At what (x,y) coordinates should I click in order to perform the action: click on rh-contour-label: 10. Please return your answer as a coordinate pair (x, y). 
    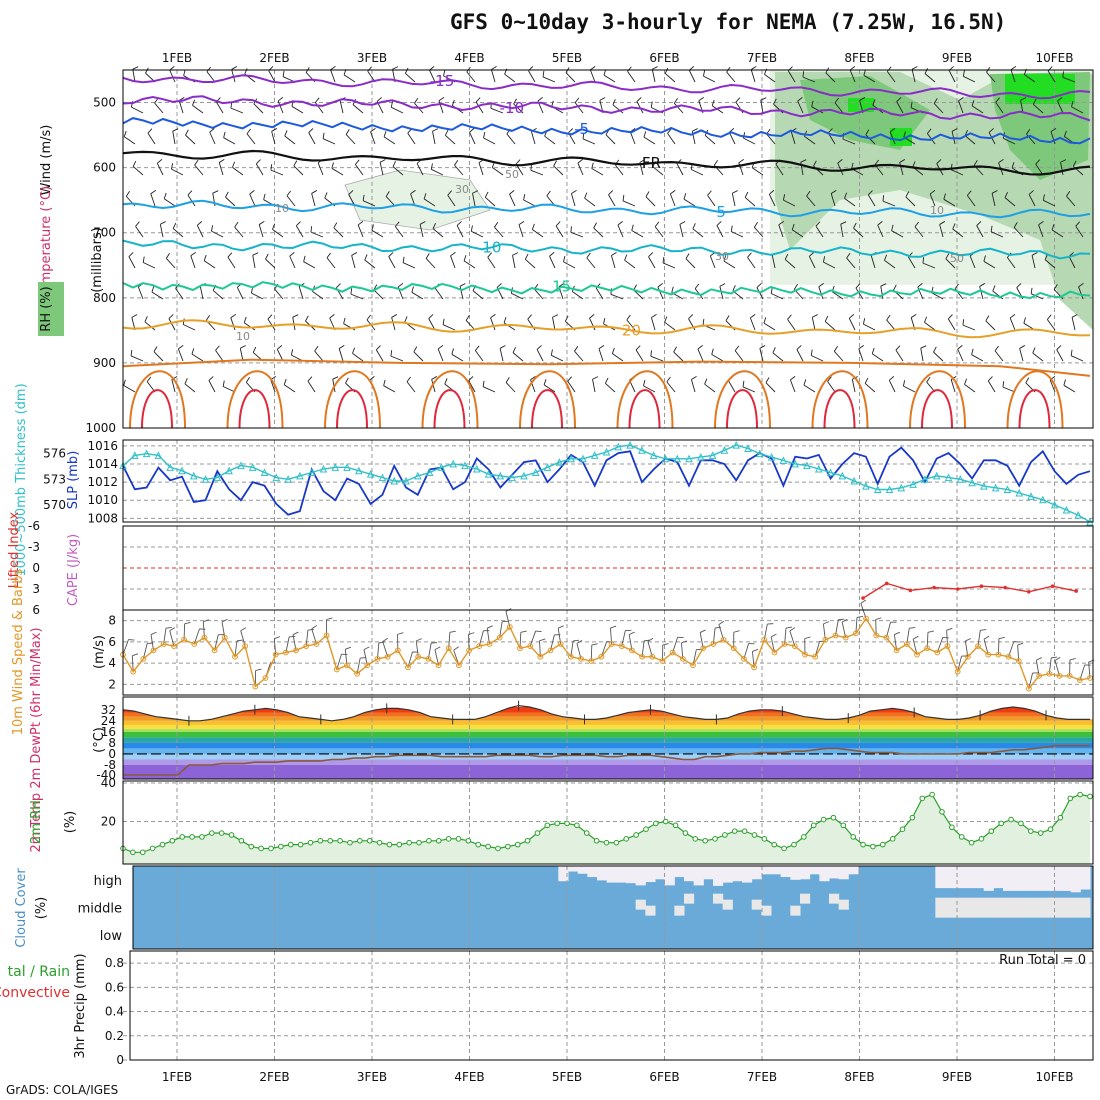
    Looking at the image, I should click on (937, 210).